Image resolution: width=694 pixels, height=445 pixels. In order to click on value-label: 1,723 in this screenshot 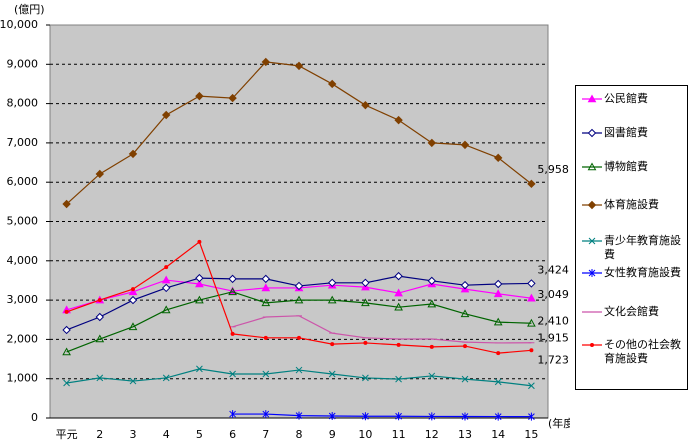, I will do `click(553, 359)`.